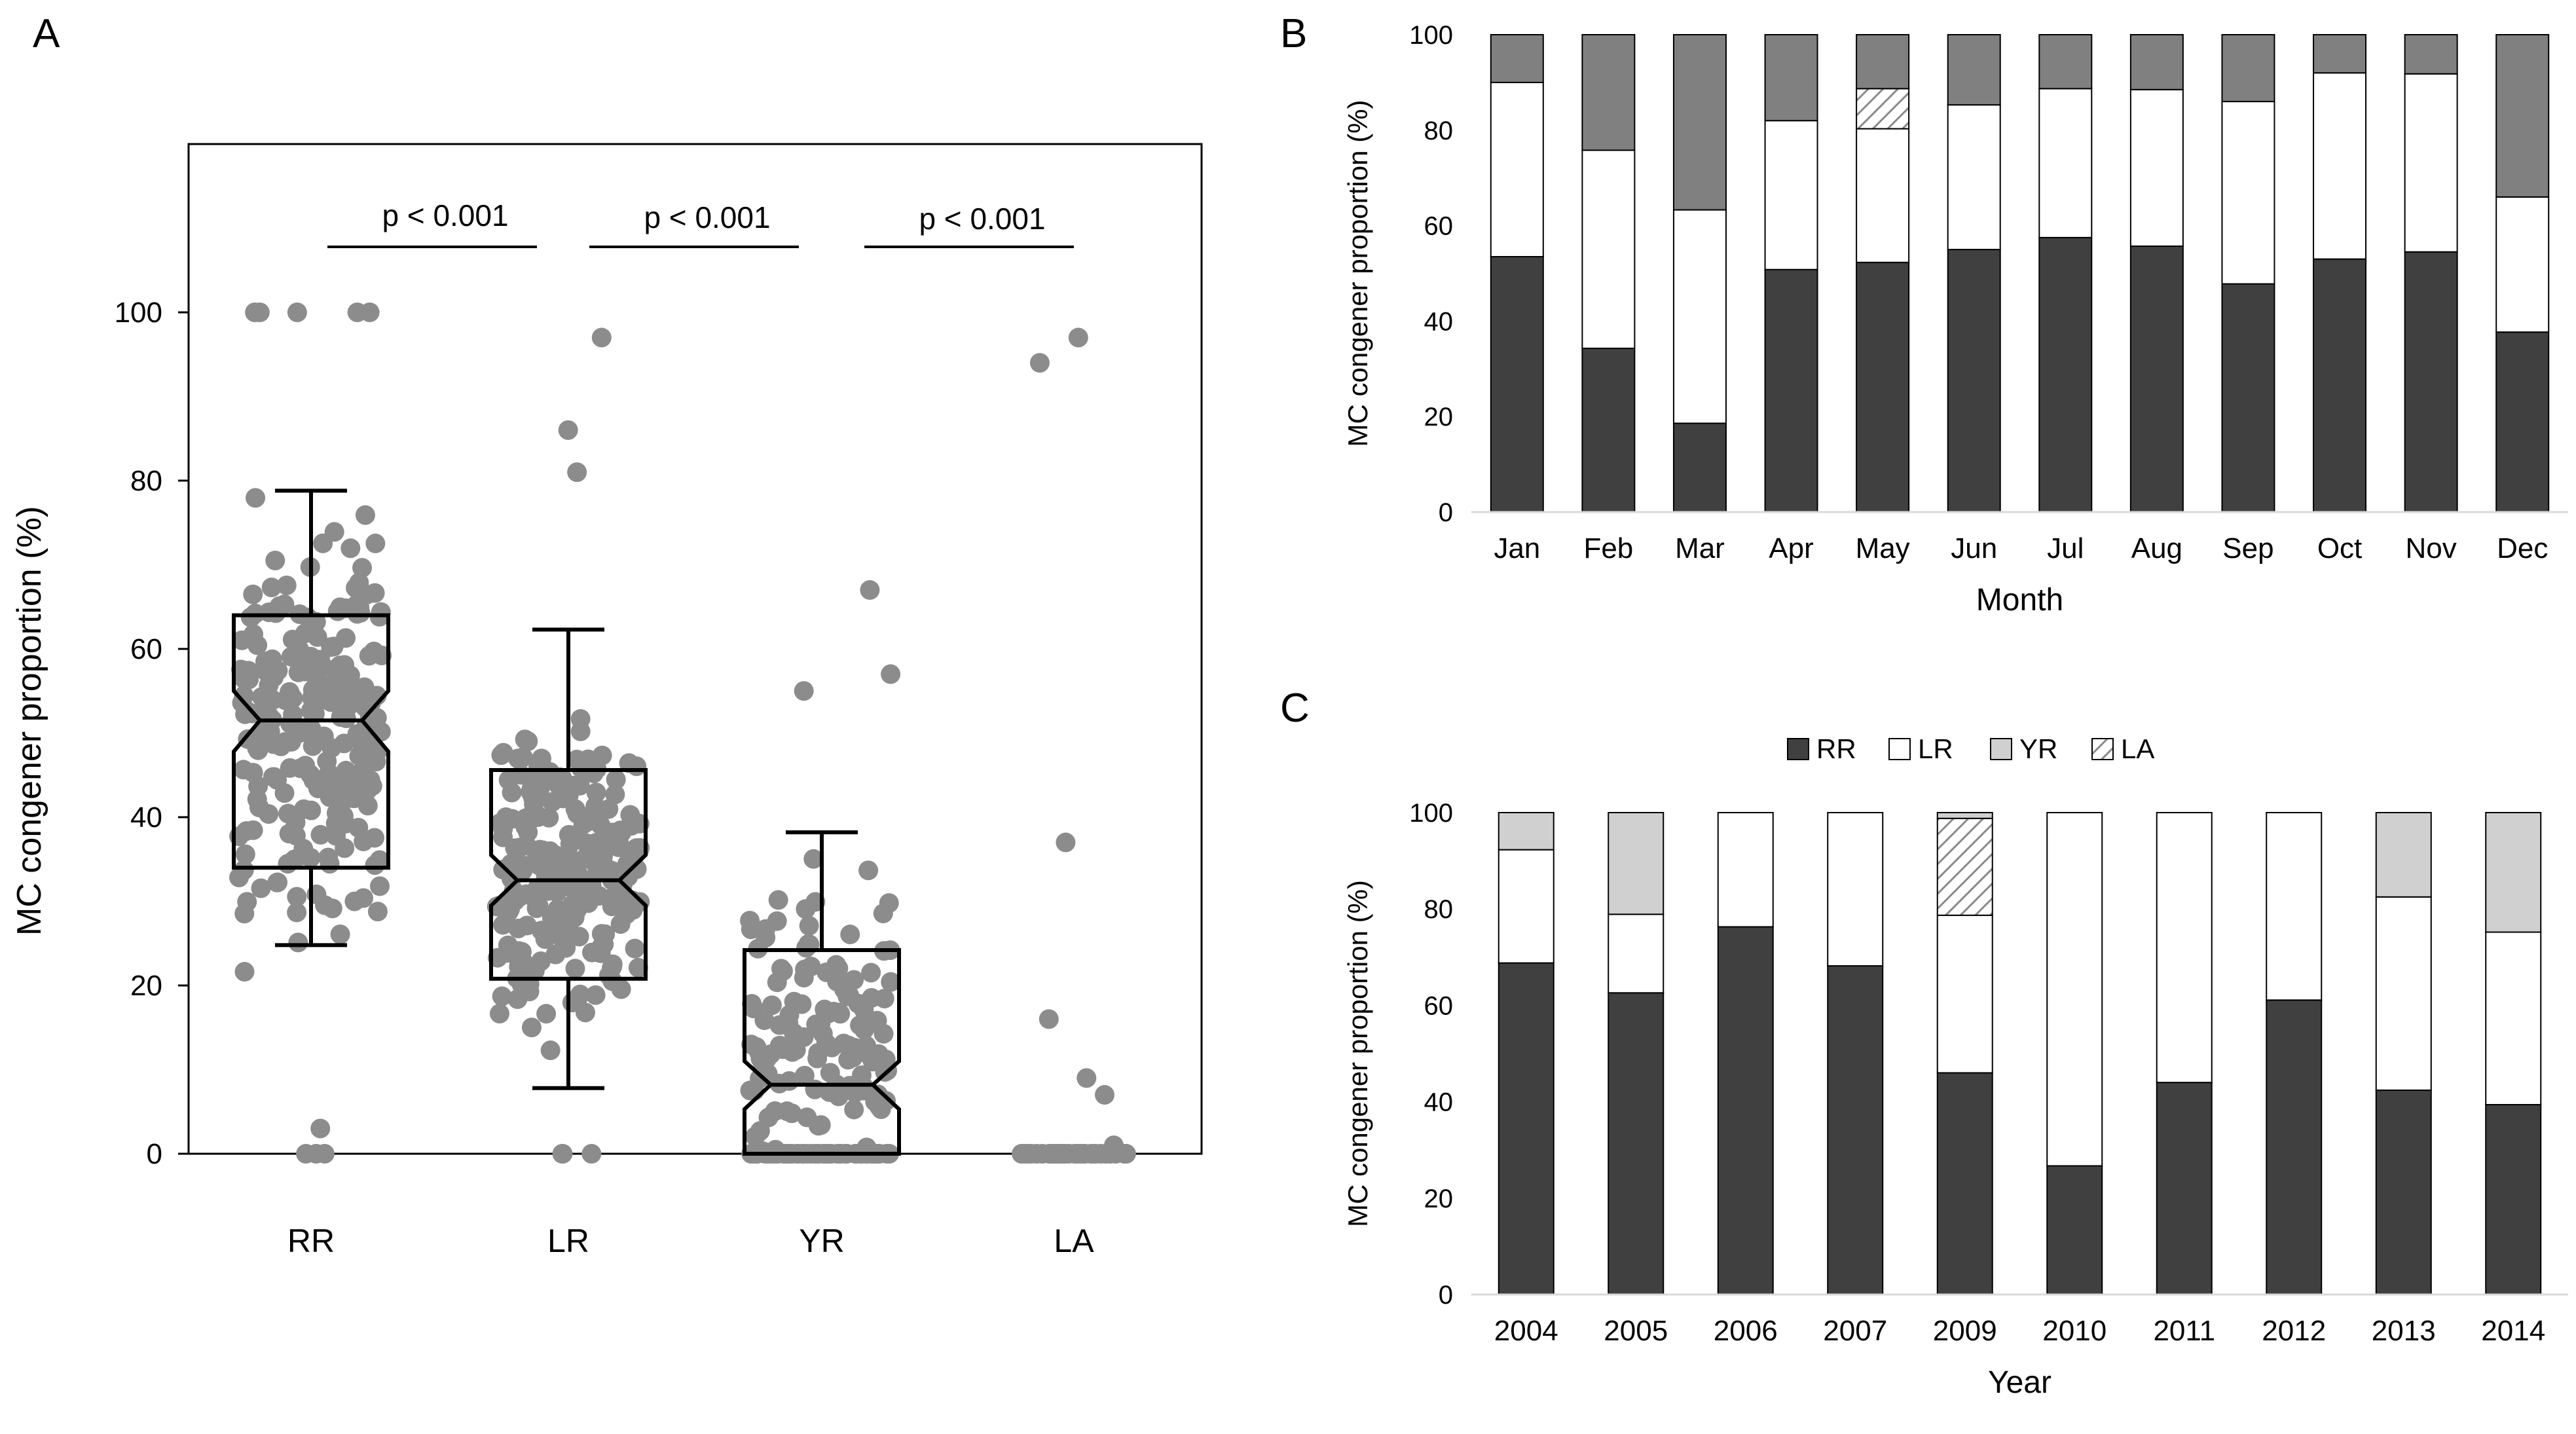  What do you see at coordinates (1746, 1331) in the screenshot?
I see `x-tick-label: 2006` at bounding box center [1746, 1331].